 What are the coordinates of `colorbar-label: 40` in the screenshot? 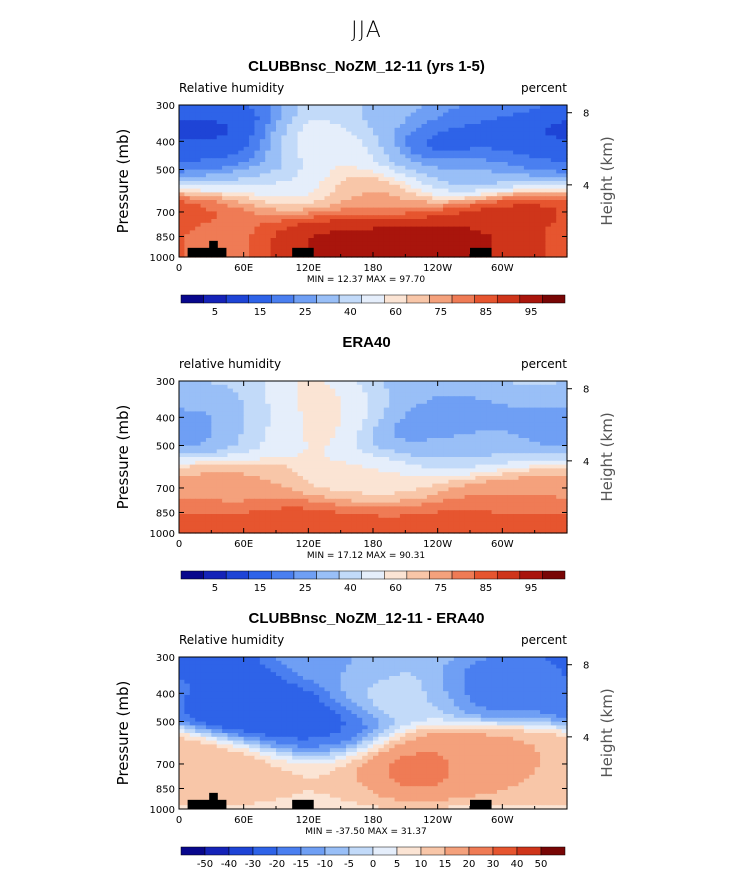 It's located at (350, 588).